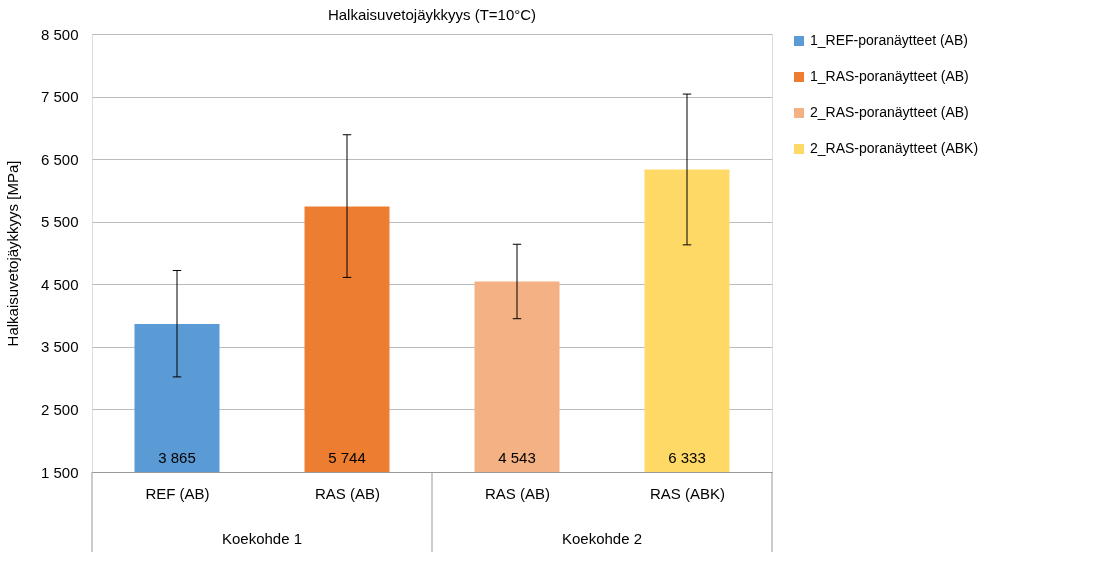 The height and width of the screenshot is (570, 1109). Describe the element at coordinates (177, 457) in the screenshot. I see `data-label: 3 865` at that location.